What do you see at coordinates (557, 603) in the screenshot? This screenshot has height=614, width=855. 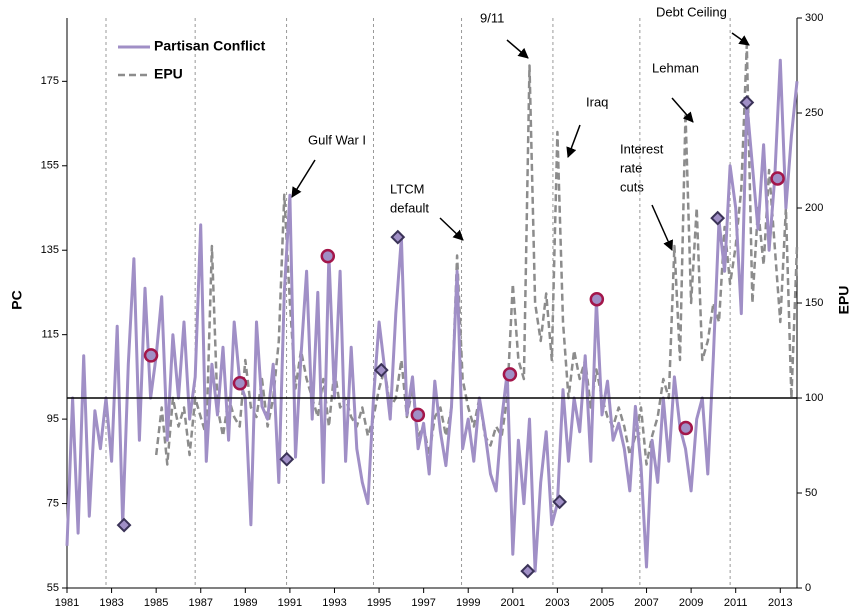 I see `x-tick-label: 2003` at bounding box center [557, 603].